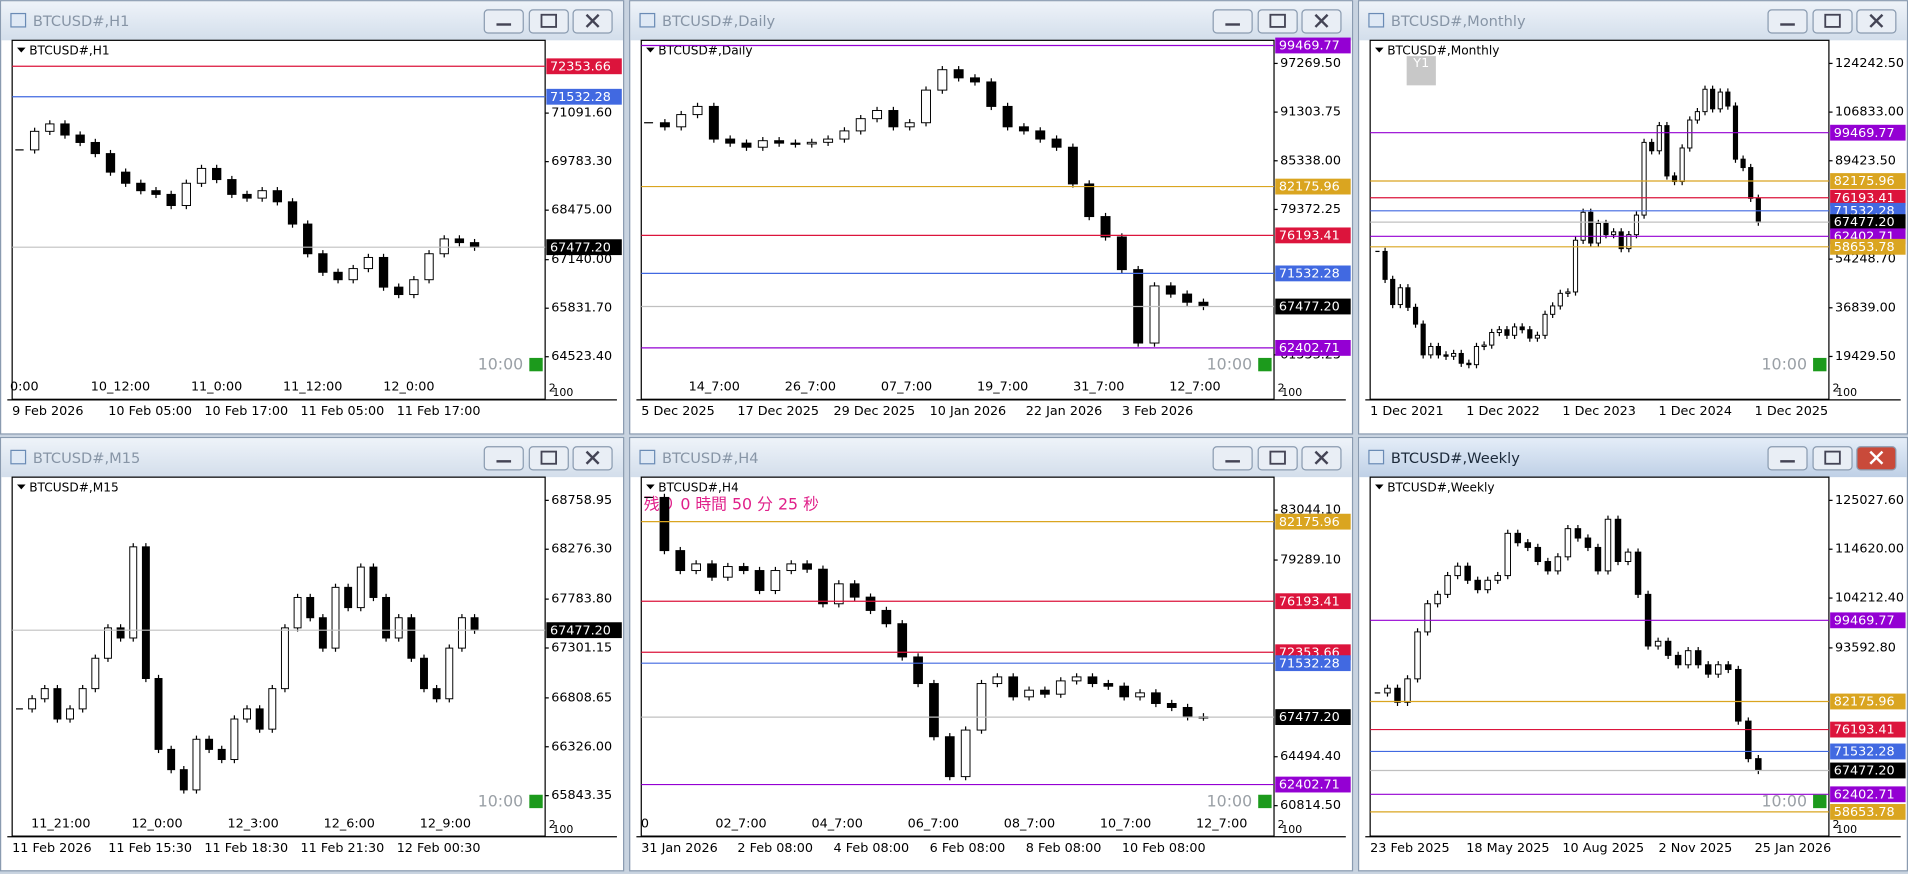 Image resolution: width=1908 pixels, height=874 pixels. I want to click on level-label: 76193.41, so click(1864, 730).